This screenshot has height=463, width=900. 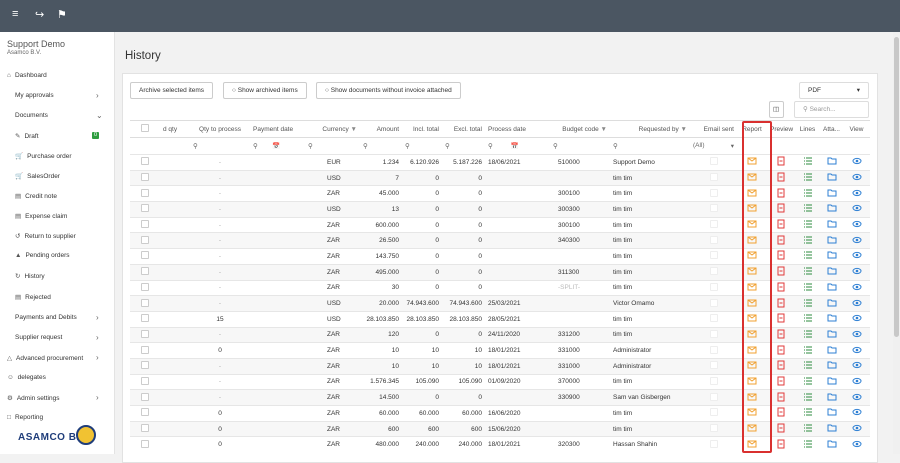 I want to click on nav-item: ✎Draft, so click(x=27, y=136).